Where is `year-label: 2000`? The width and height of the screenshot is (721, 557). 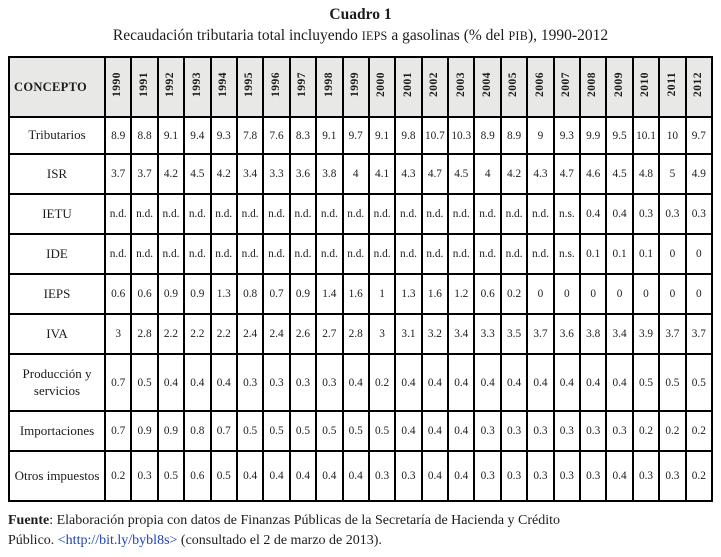 year-label: 2000 is located at coordinates (381, 84).